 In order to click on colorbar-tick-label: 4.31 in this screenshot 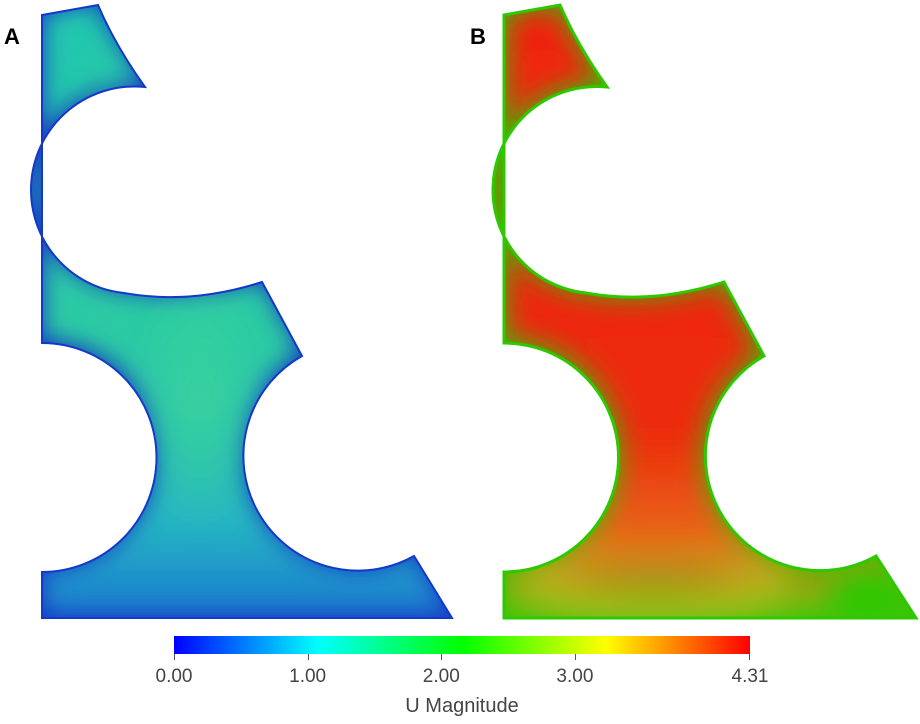, I will do `click(750, 676)`.